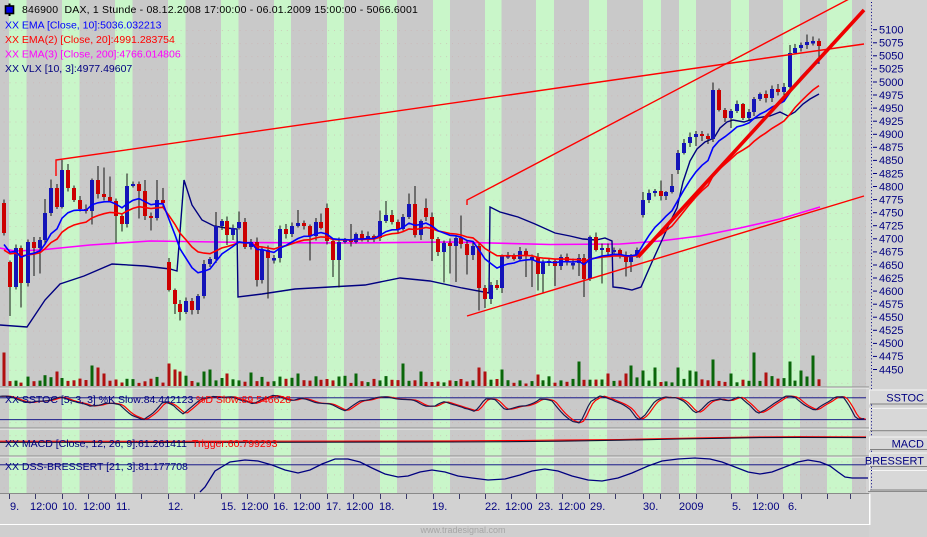  Describe the element at coordinates (891, 57) in the screenshot. I see `svg-text: 5050` at that location.